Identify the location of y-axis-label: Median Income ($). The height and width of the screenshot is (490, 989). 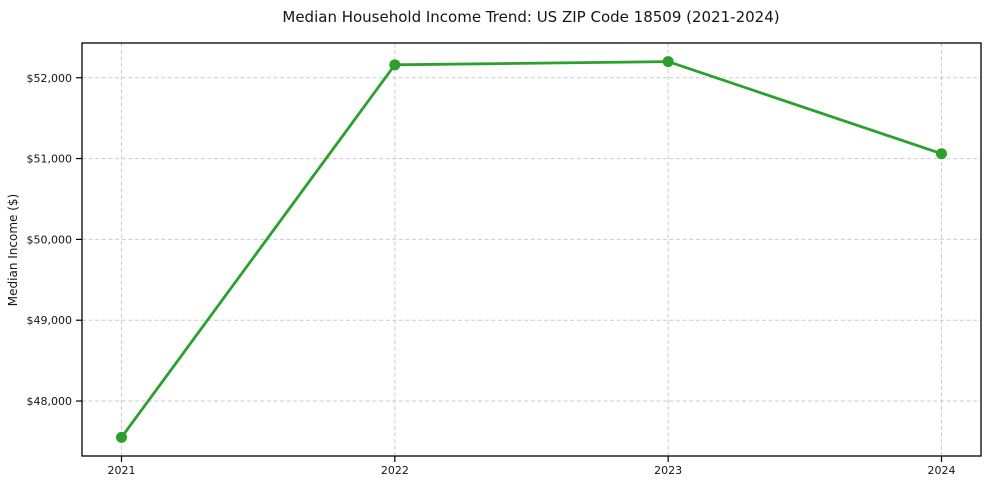
(13, 250).